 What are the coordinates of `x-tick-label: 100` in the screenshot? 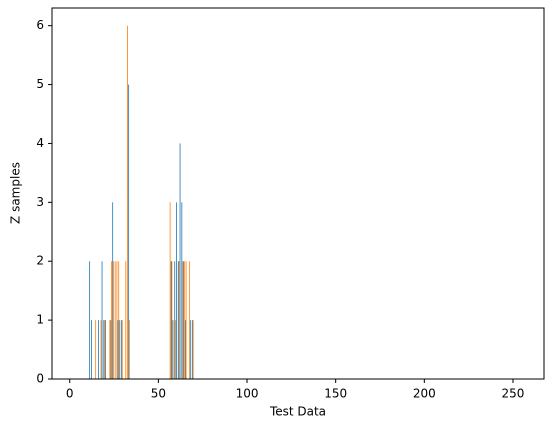 It's located at (247, 394).